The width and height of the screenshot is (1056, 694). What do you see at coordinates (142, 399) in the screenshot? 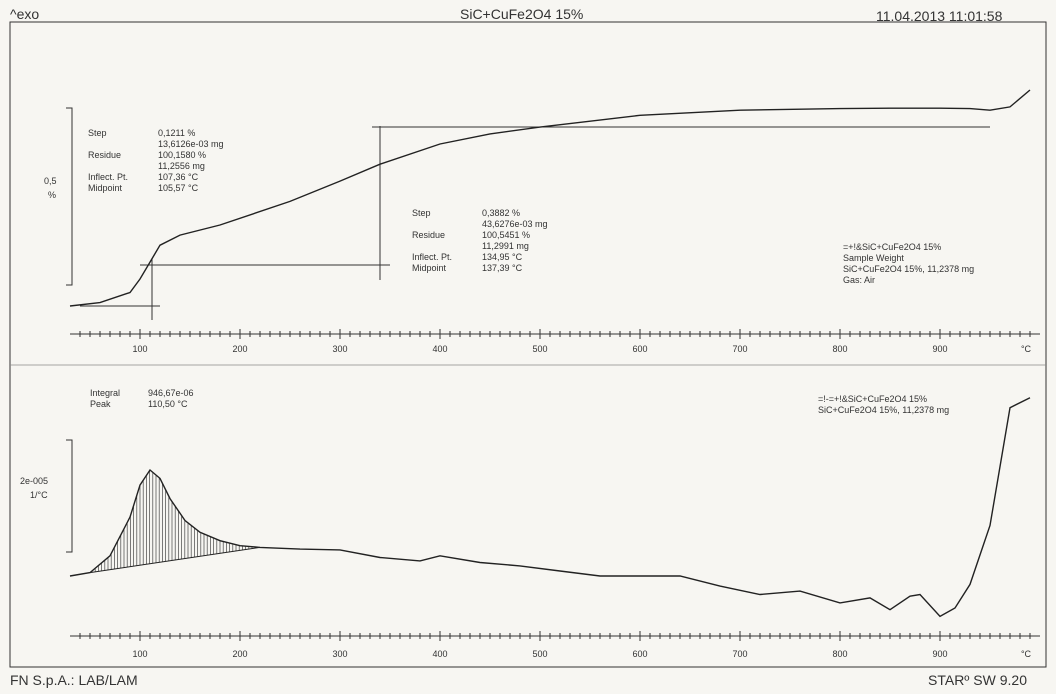
I see `integral-annotation: Integral 946,67e-06 Peak 110,50 °C` at bounding box center [142, 399].